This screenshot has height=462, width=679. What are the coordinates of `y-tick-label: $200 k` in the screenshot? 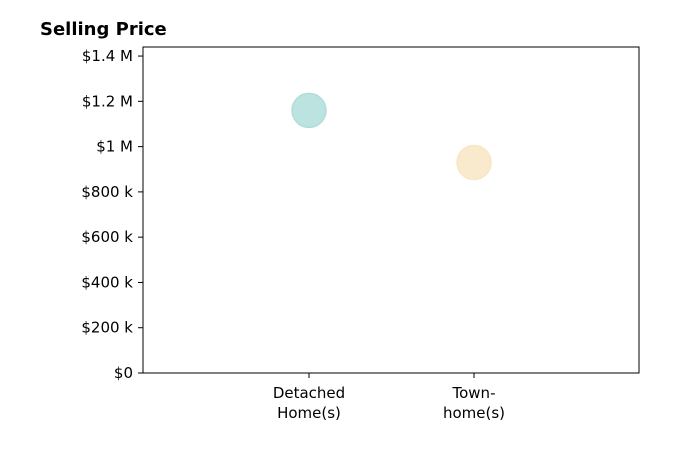 It's located at (107, 328).